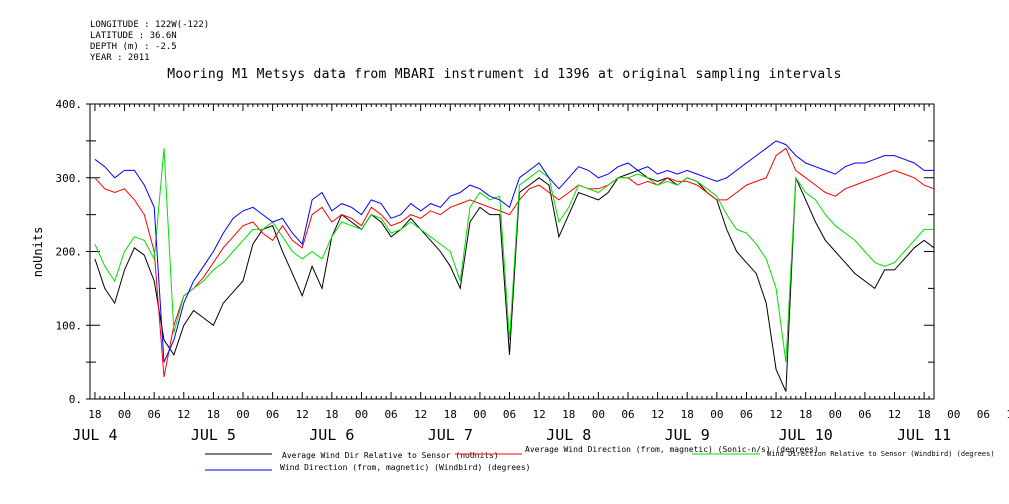  Describe the element at coordinates (69, 252) in the screenshot. I see `y-tick-label: 200.` at that location.